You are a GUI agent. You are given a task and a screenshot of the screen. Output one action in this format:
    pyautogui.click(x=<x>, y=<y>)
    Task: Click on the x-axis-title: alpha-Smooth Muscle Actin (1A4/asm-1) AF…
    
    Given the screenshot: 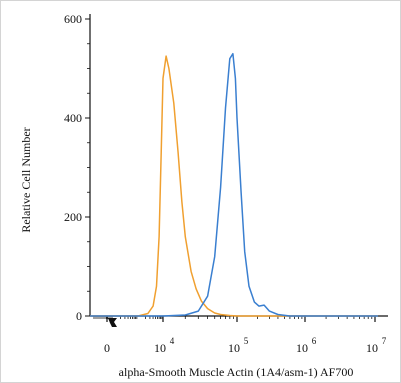 What is the action you would take?
    pyautogui.click(x=236, y=372)
    